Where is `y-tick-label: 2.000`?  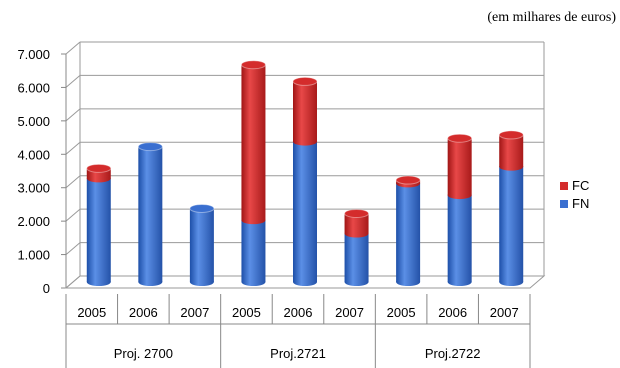 y-tick-label: 2.000 is located at coordinates (33, 221).